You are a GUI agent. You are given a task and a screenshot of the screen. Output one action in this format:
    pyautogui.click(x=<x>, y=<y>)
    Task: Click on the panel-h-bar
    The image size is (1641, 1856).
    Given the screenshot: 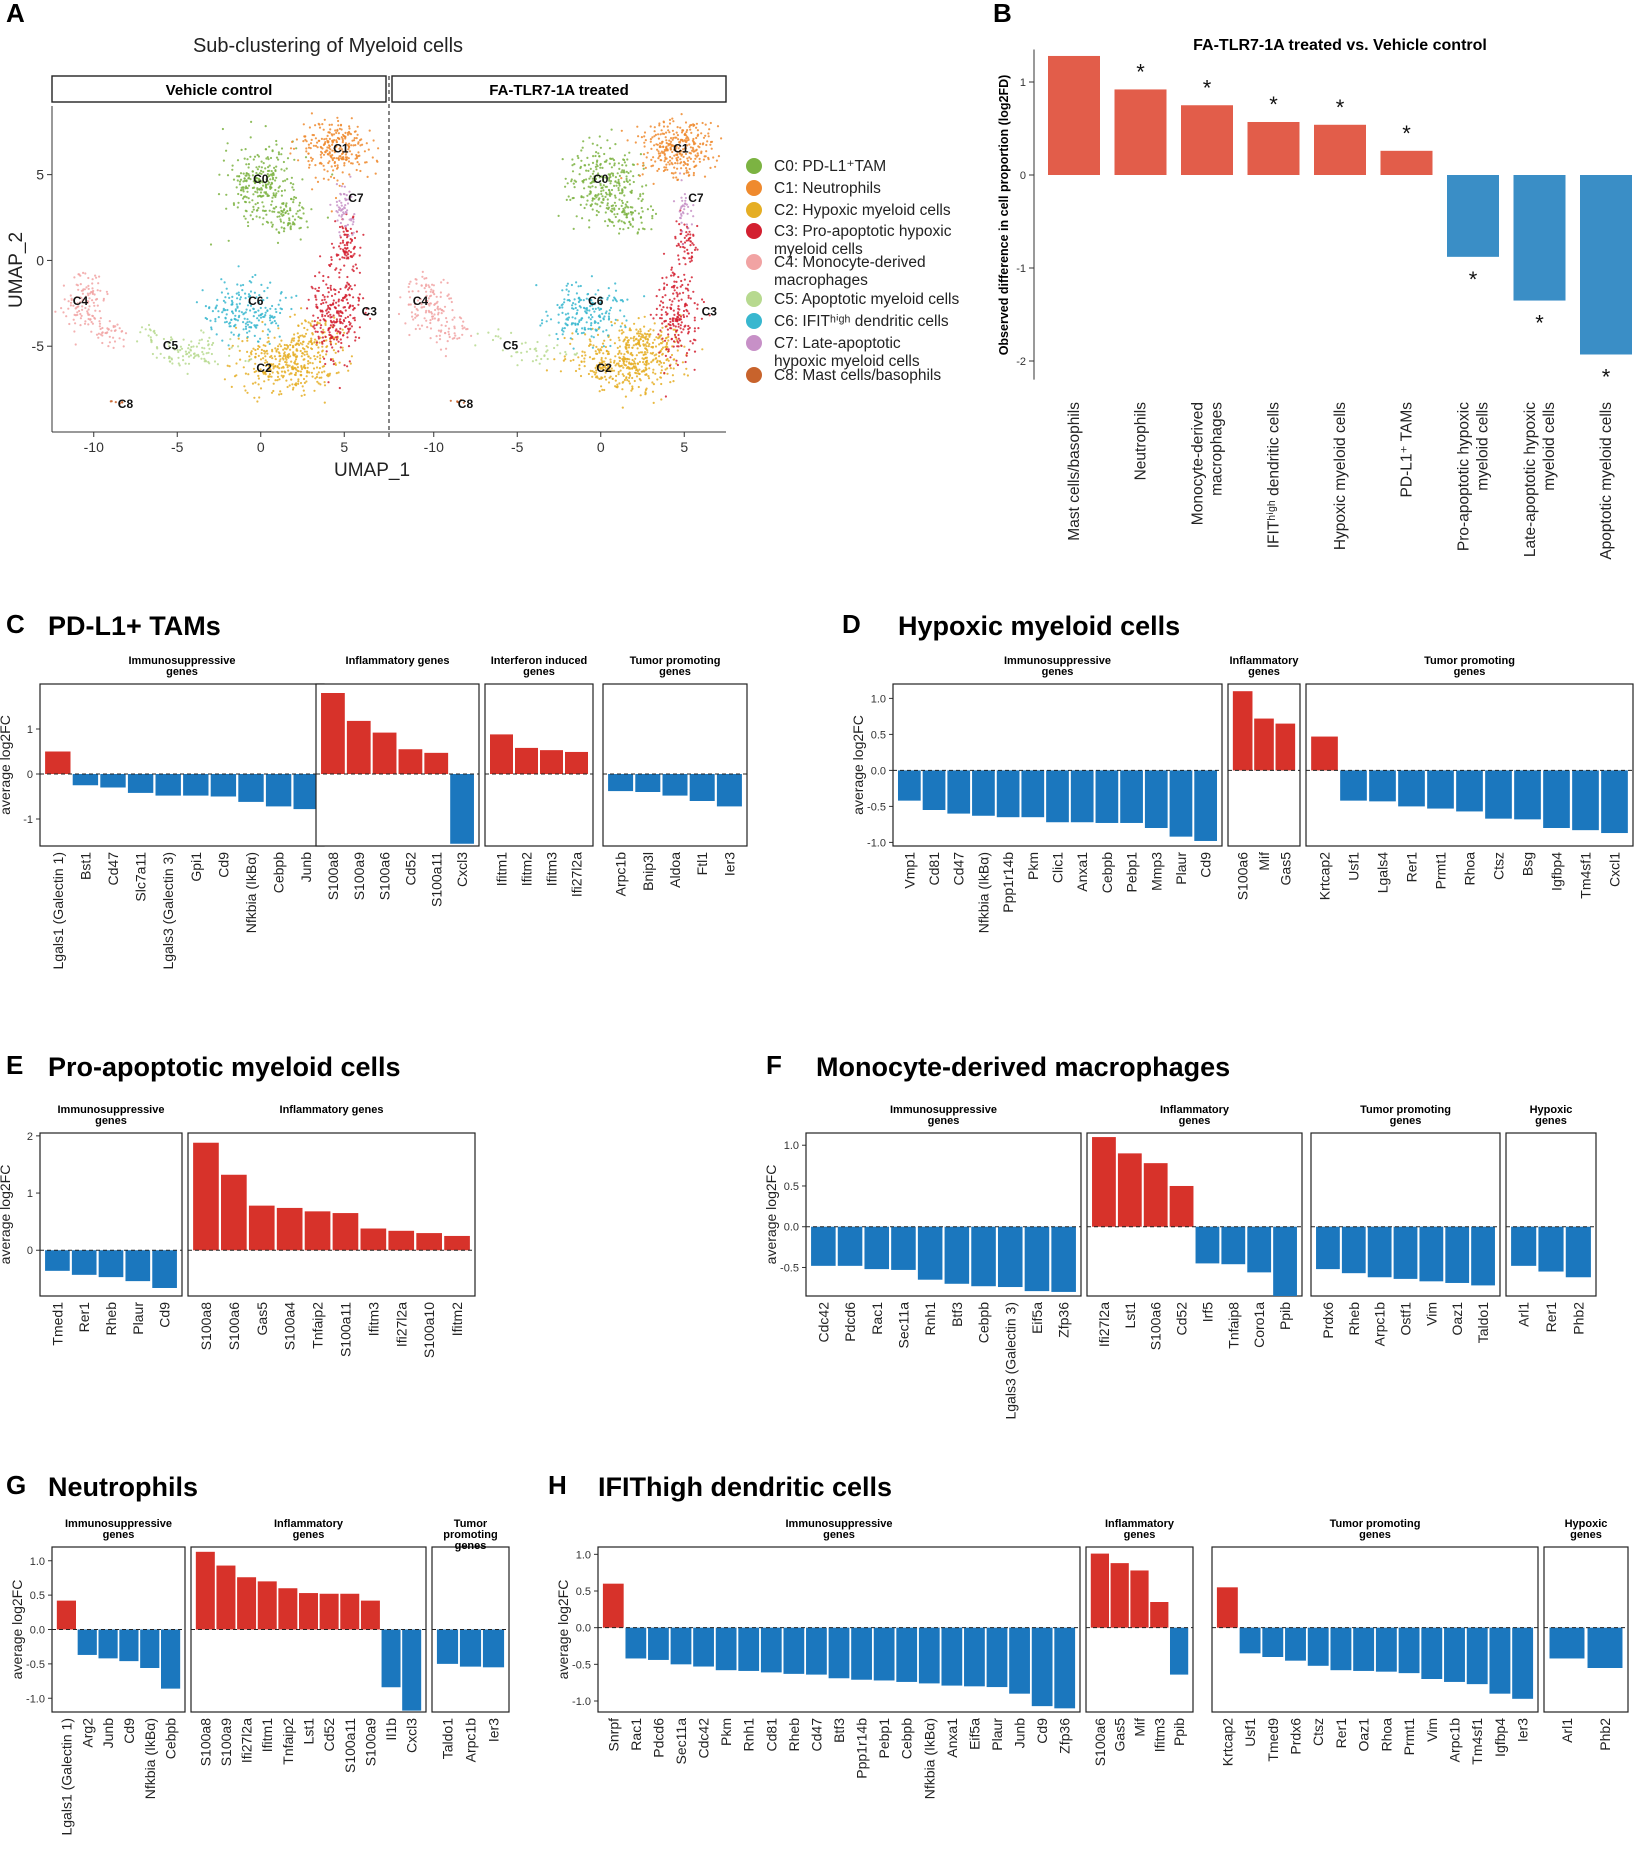 What is the action you would take?
    pyautogui.click(x=1318, y=1646)
    